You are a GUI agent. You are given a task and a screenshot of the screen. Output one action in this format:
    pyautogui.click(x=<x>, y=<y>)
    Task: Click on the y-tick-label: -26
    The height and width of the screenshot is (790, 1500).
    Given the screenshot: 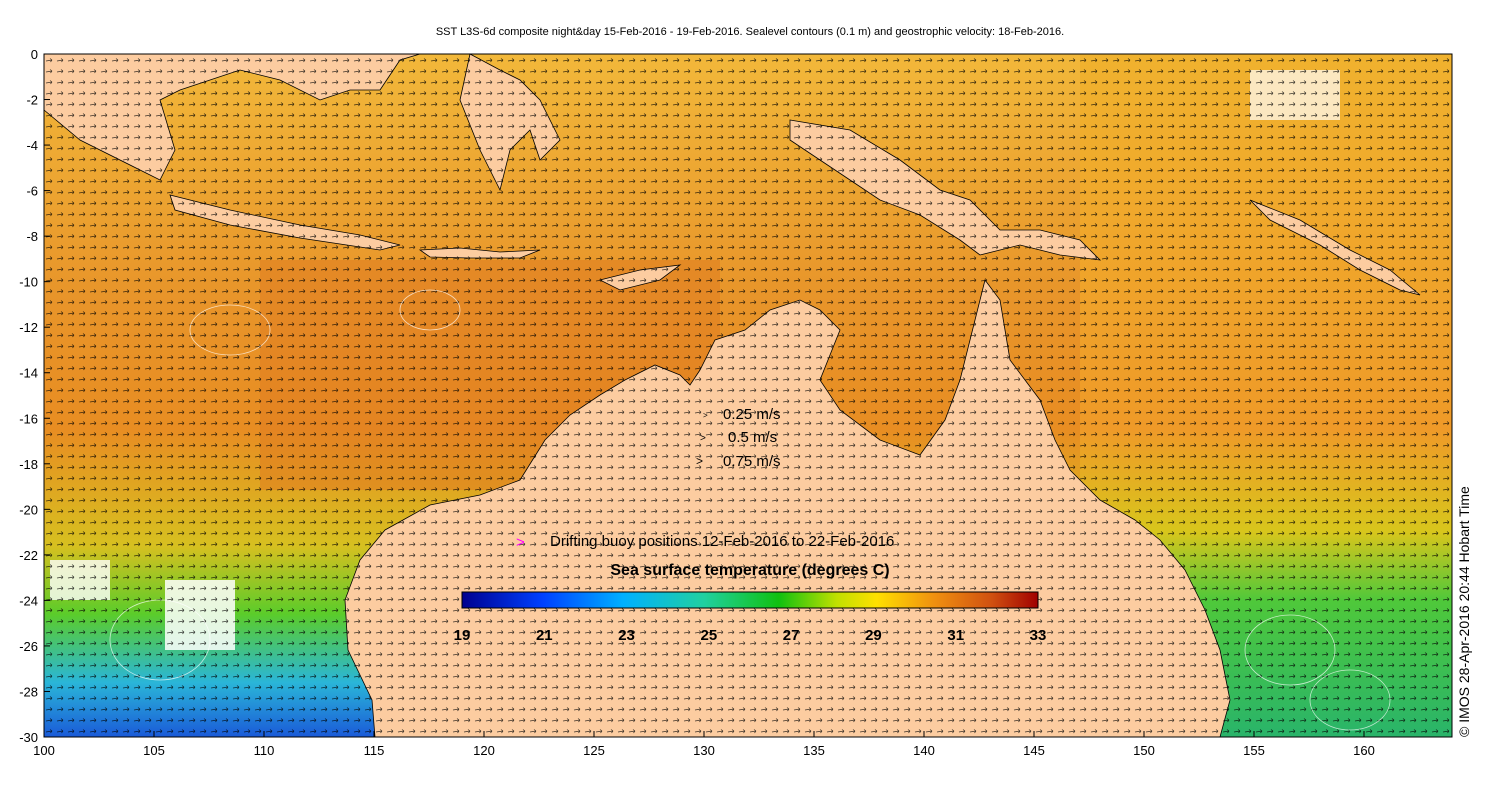 What is the action you would take?
    pyautogui.click(x=28, y=646)
    